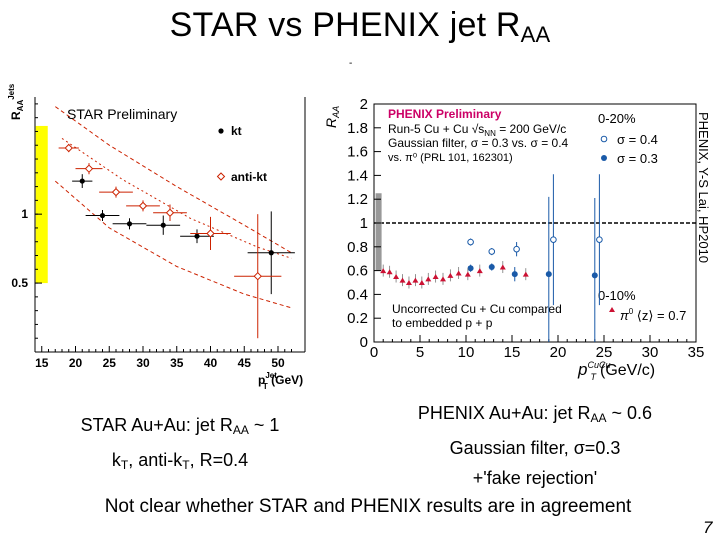 The height and width of the screenshot is (540, 720). Describe the element at coordinates (221, 131) in the screenshot. I see `star-legend-kt-symbol` at that location.